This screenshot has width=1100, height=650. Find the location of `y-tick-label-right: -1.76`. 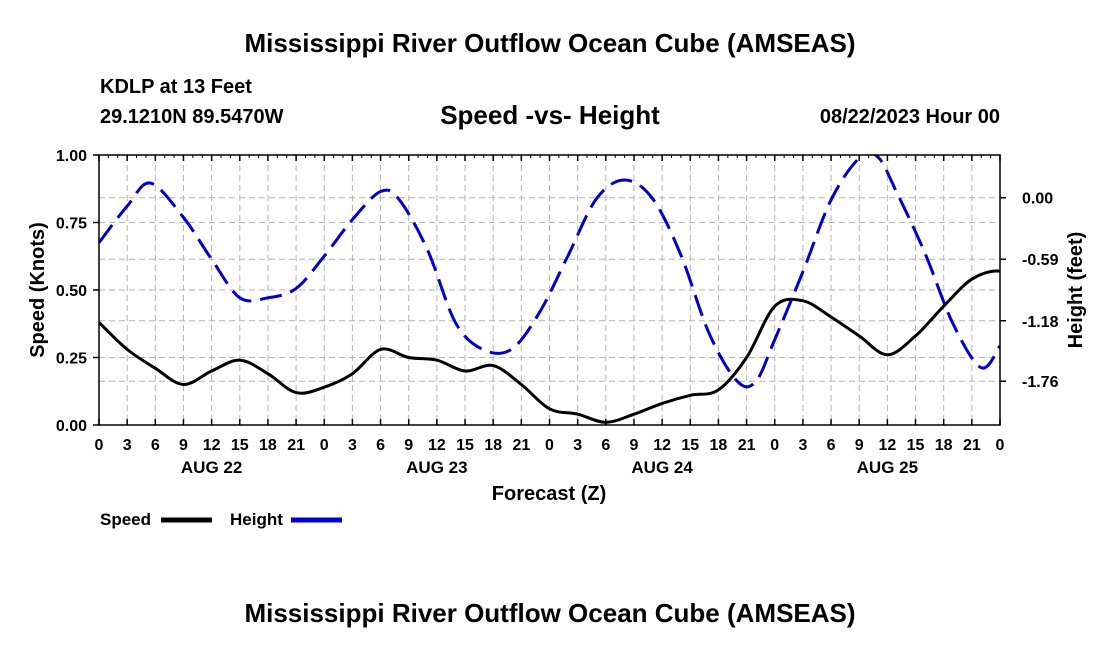

y-tick-label-right: -1.76 is located at coordinates (1040, 382).